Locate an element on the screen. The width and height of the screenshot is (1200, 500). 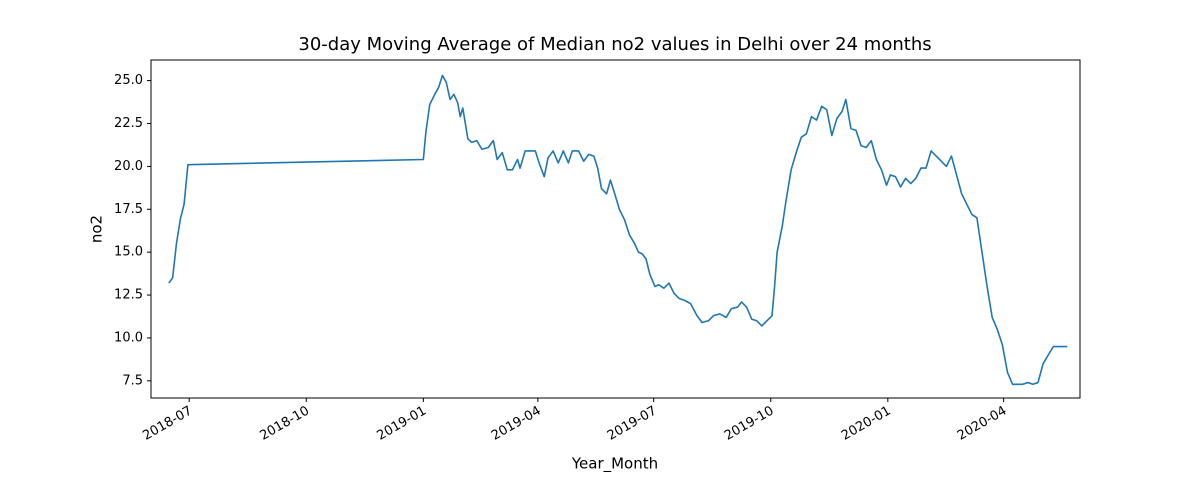
x-tick-label: 2020-04 is located at coordinates (982, 424).